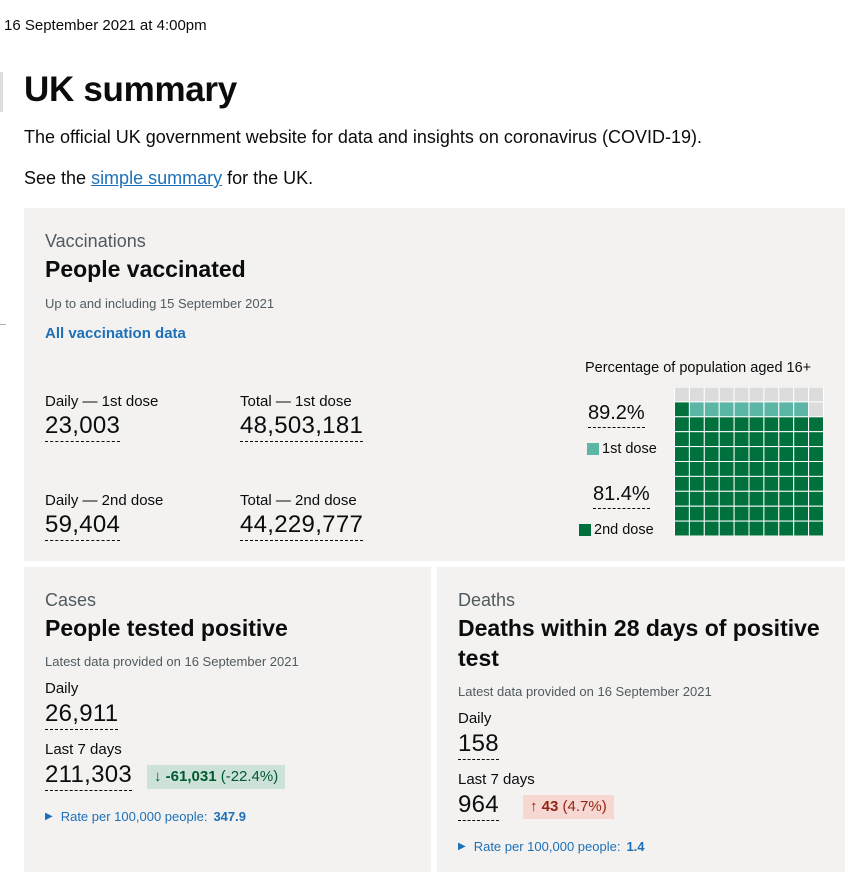 The width and height of the screenshot is (845, 872). Describe the element at coordinates (157, 178) in the screenshot. I see `simple-summary-link: simple summary` at that location.